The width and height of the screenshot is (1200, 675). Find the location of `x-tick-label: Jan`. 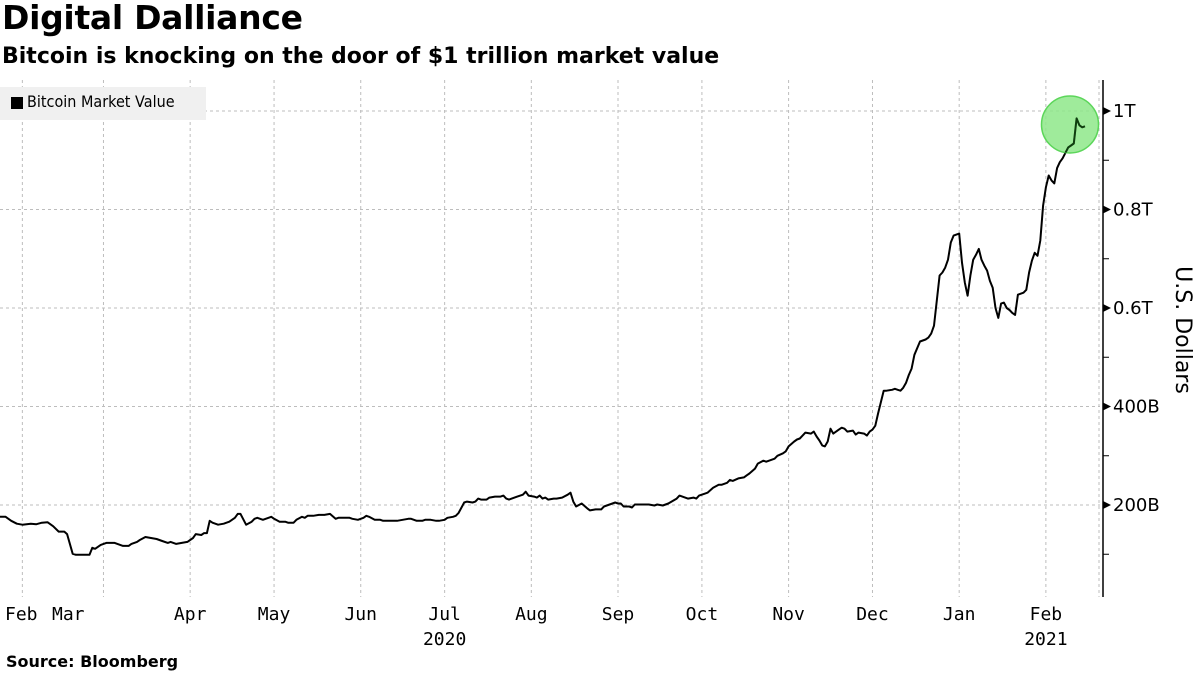

x-tick-label: Jan is located at coordinates (959, 614).